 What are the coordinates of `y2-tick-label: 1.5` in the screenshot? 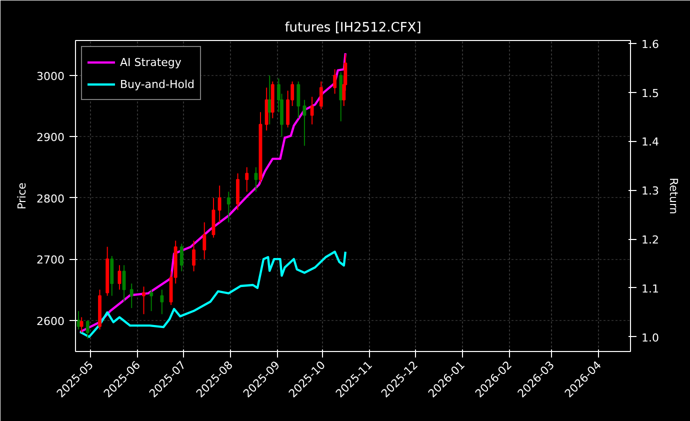 It's located at (650, 93).